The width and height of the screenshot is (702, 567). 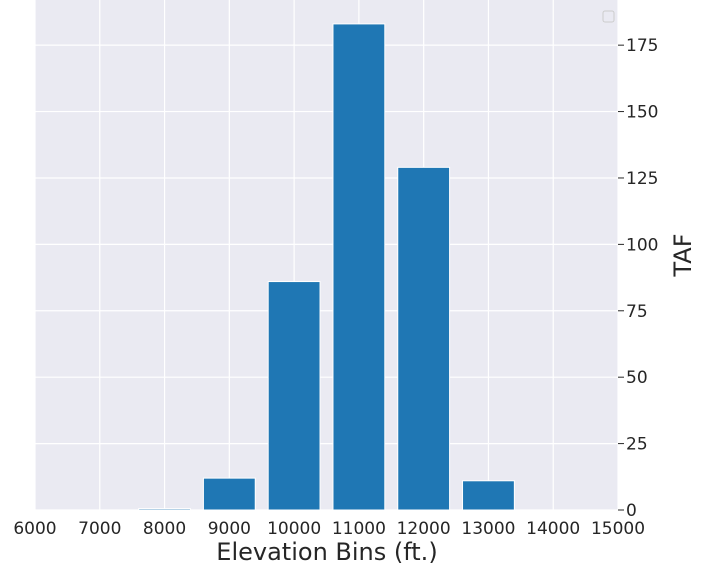 What do you see at coordinates (488, 529) in the screenshot?
I see `x-tick-label: 13000` at bounding box center [488, 529].